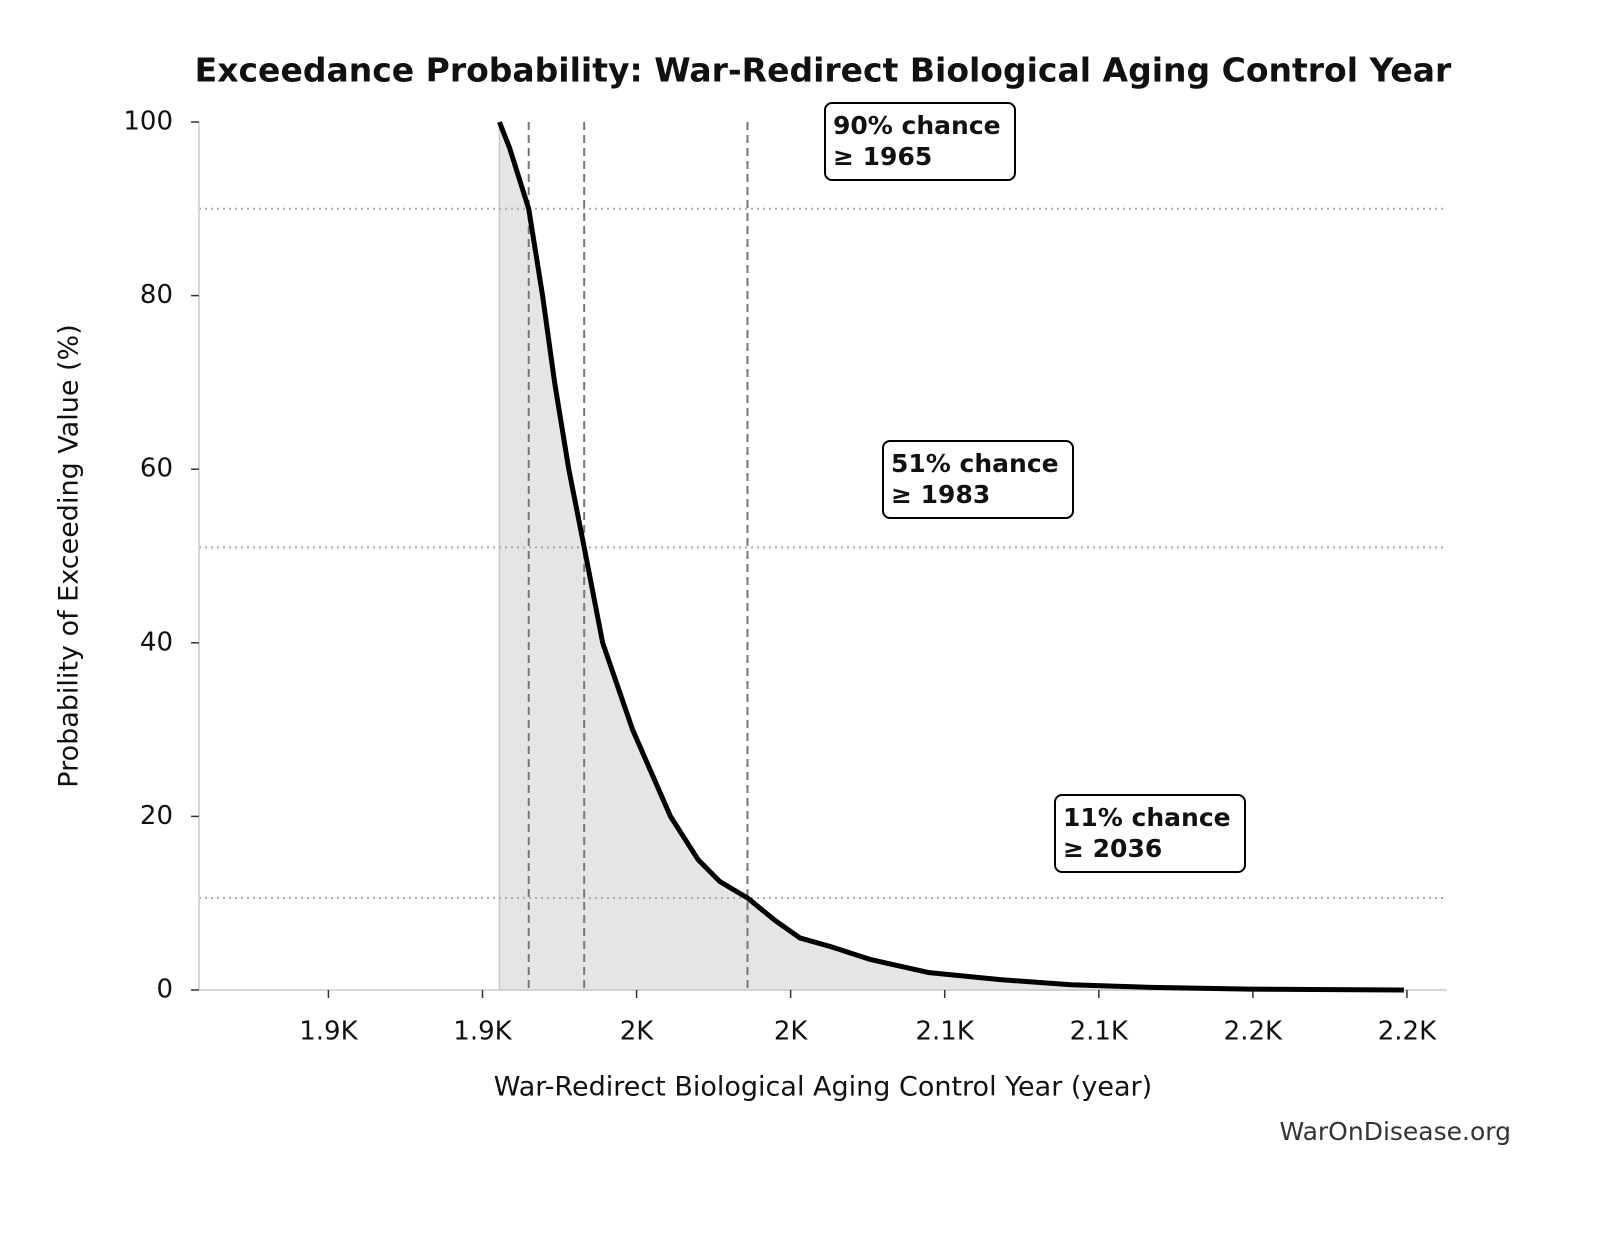 The image size is (1603, 1233). What do you see at coordinates (69, 555) in the screenshot?
I see `y-axis-label: Probability of Exceeding Value (%)` at bounding box center [69, 555].